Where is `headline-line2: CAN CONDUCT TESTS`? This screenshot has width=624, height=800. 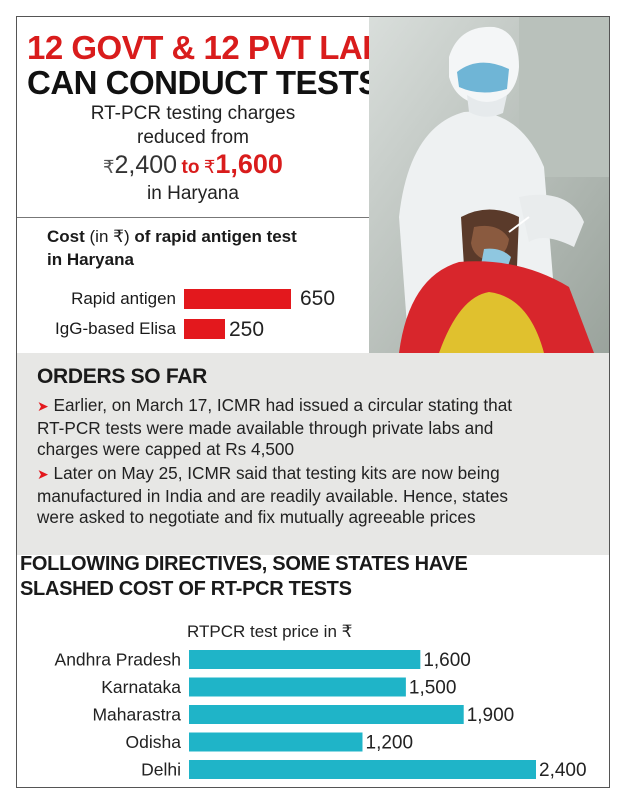 headline-line2: CAN CONDUCT TESTS is located at coordinates (203, 82).